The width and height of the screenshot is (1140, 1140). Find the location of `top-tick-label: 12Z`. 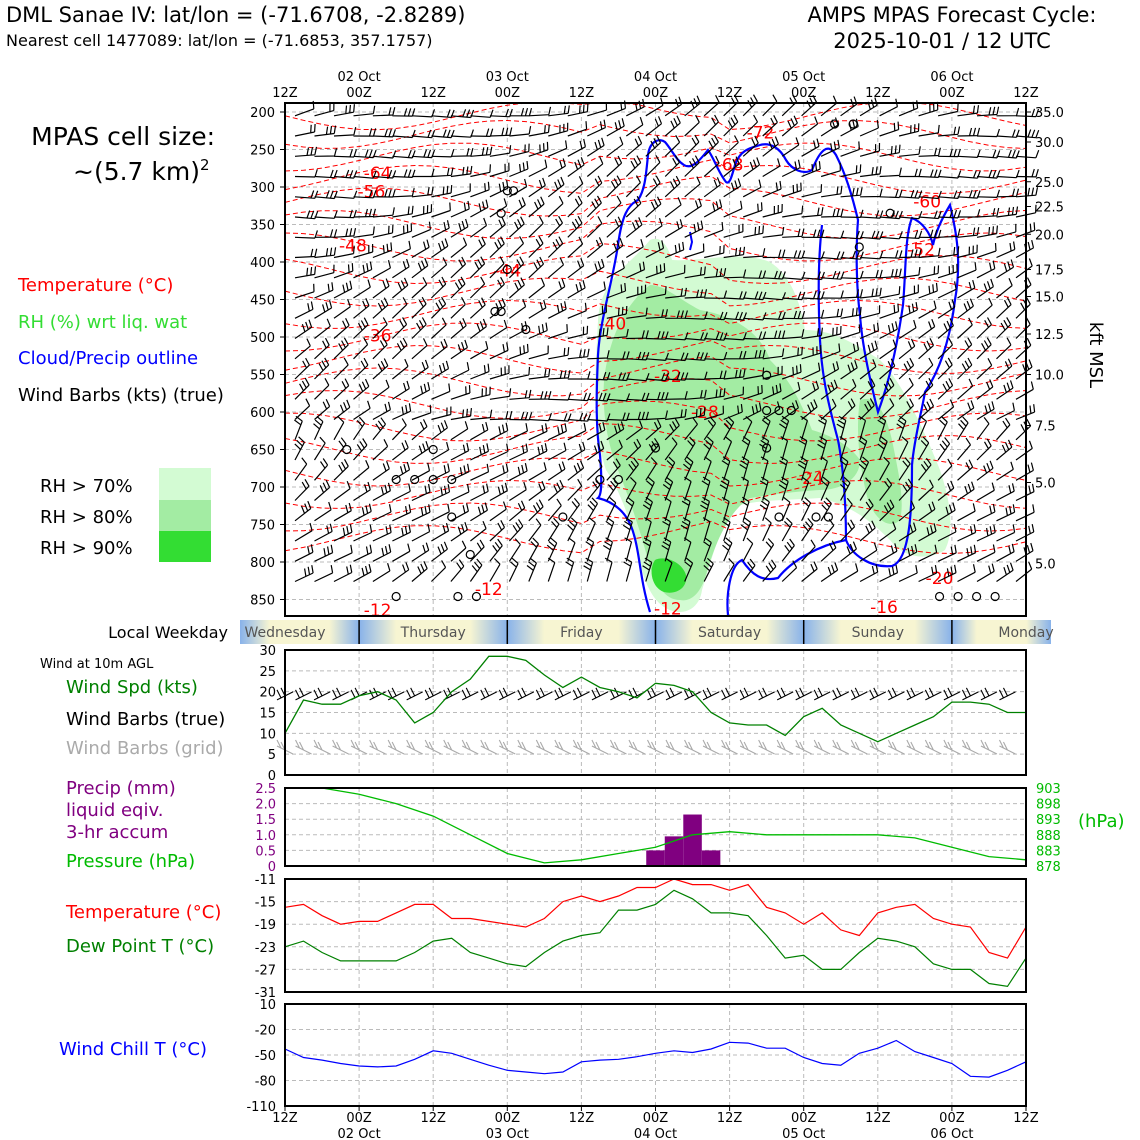

top-tick-label: 12Z is located at coordinates (730, 93).